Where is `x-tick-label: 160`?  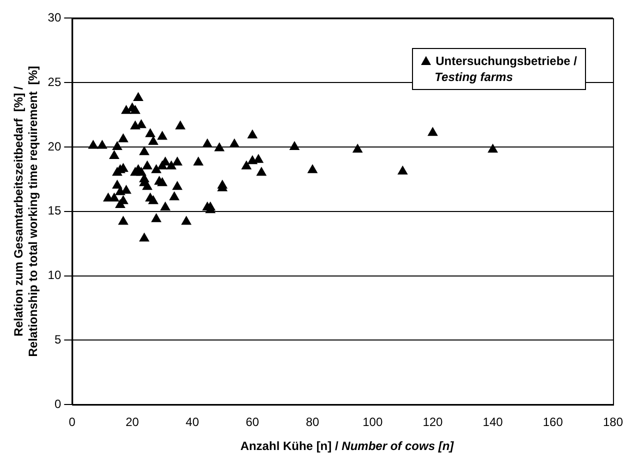 x-tick-label: 160 is located at coordinates (553, 422).